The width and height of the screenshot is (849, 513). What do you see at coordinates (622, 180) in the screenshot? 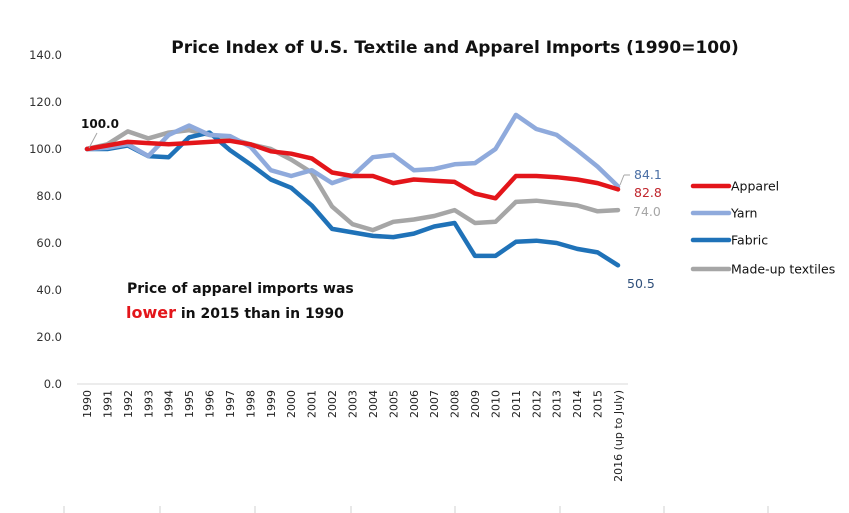
I see `yarn-leader-line` at bounding box center [622, 180].